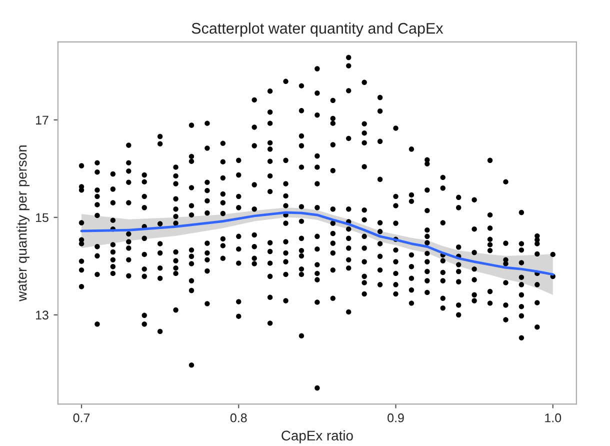  Describe the element at coordinates (42, 120) in the screenshot. I see `y-tick-label: 17` at that location.